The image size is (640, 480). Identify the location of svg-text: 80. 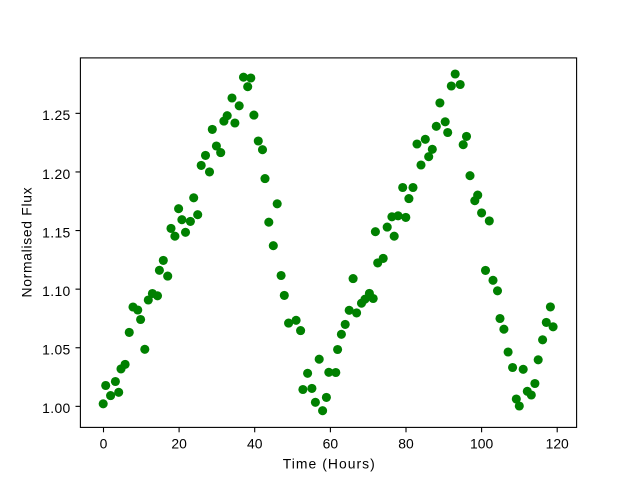
(406, 444).